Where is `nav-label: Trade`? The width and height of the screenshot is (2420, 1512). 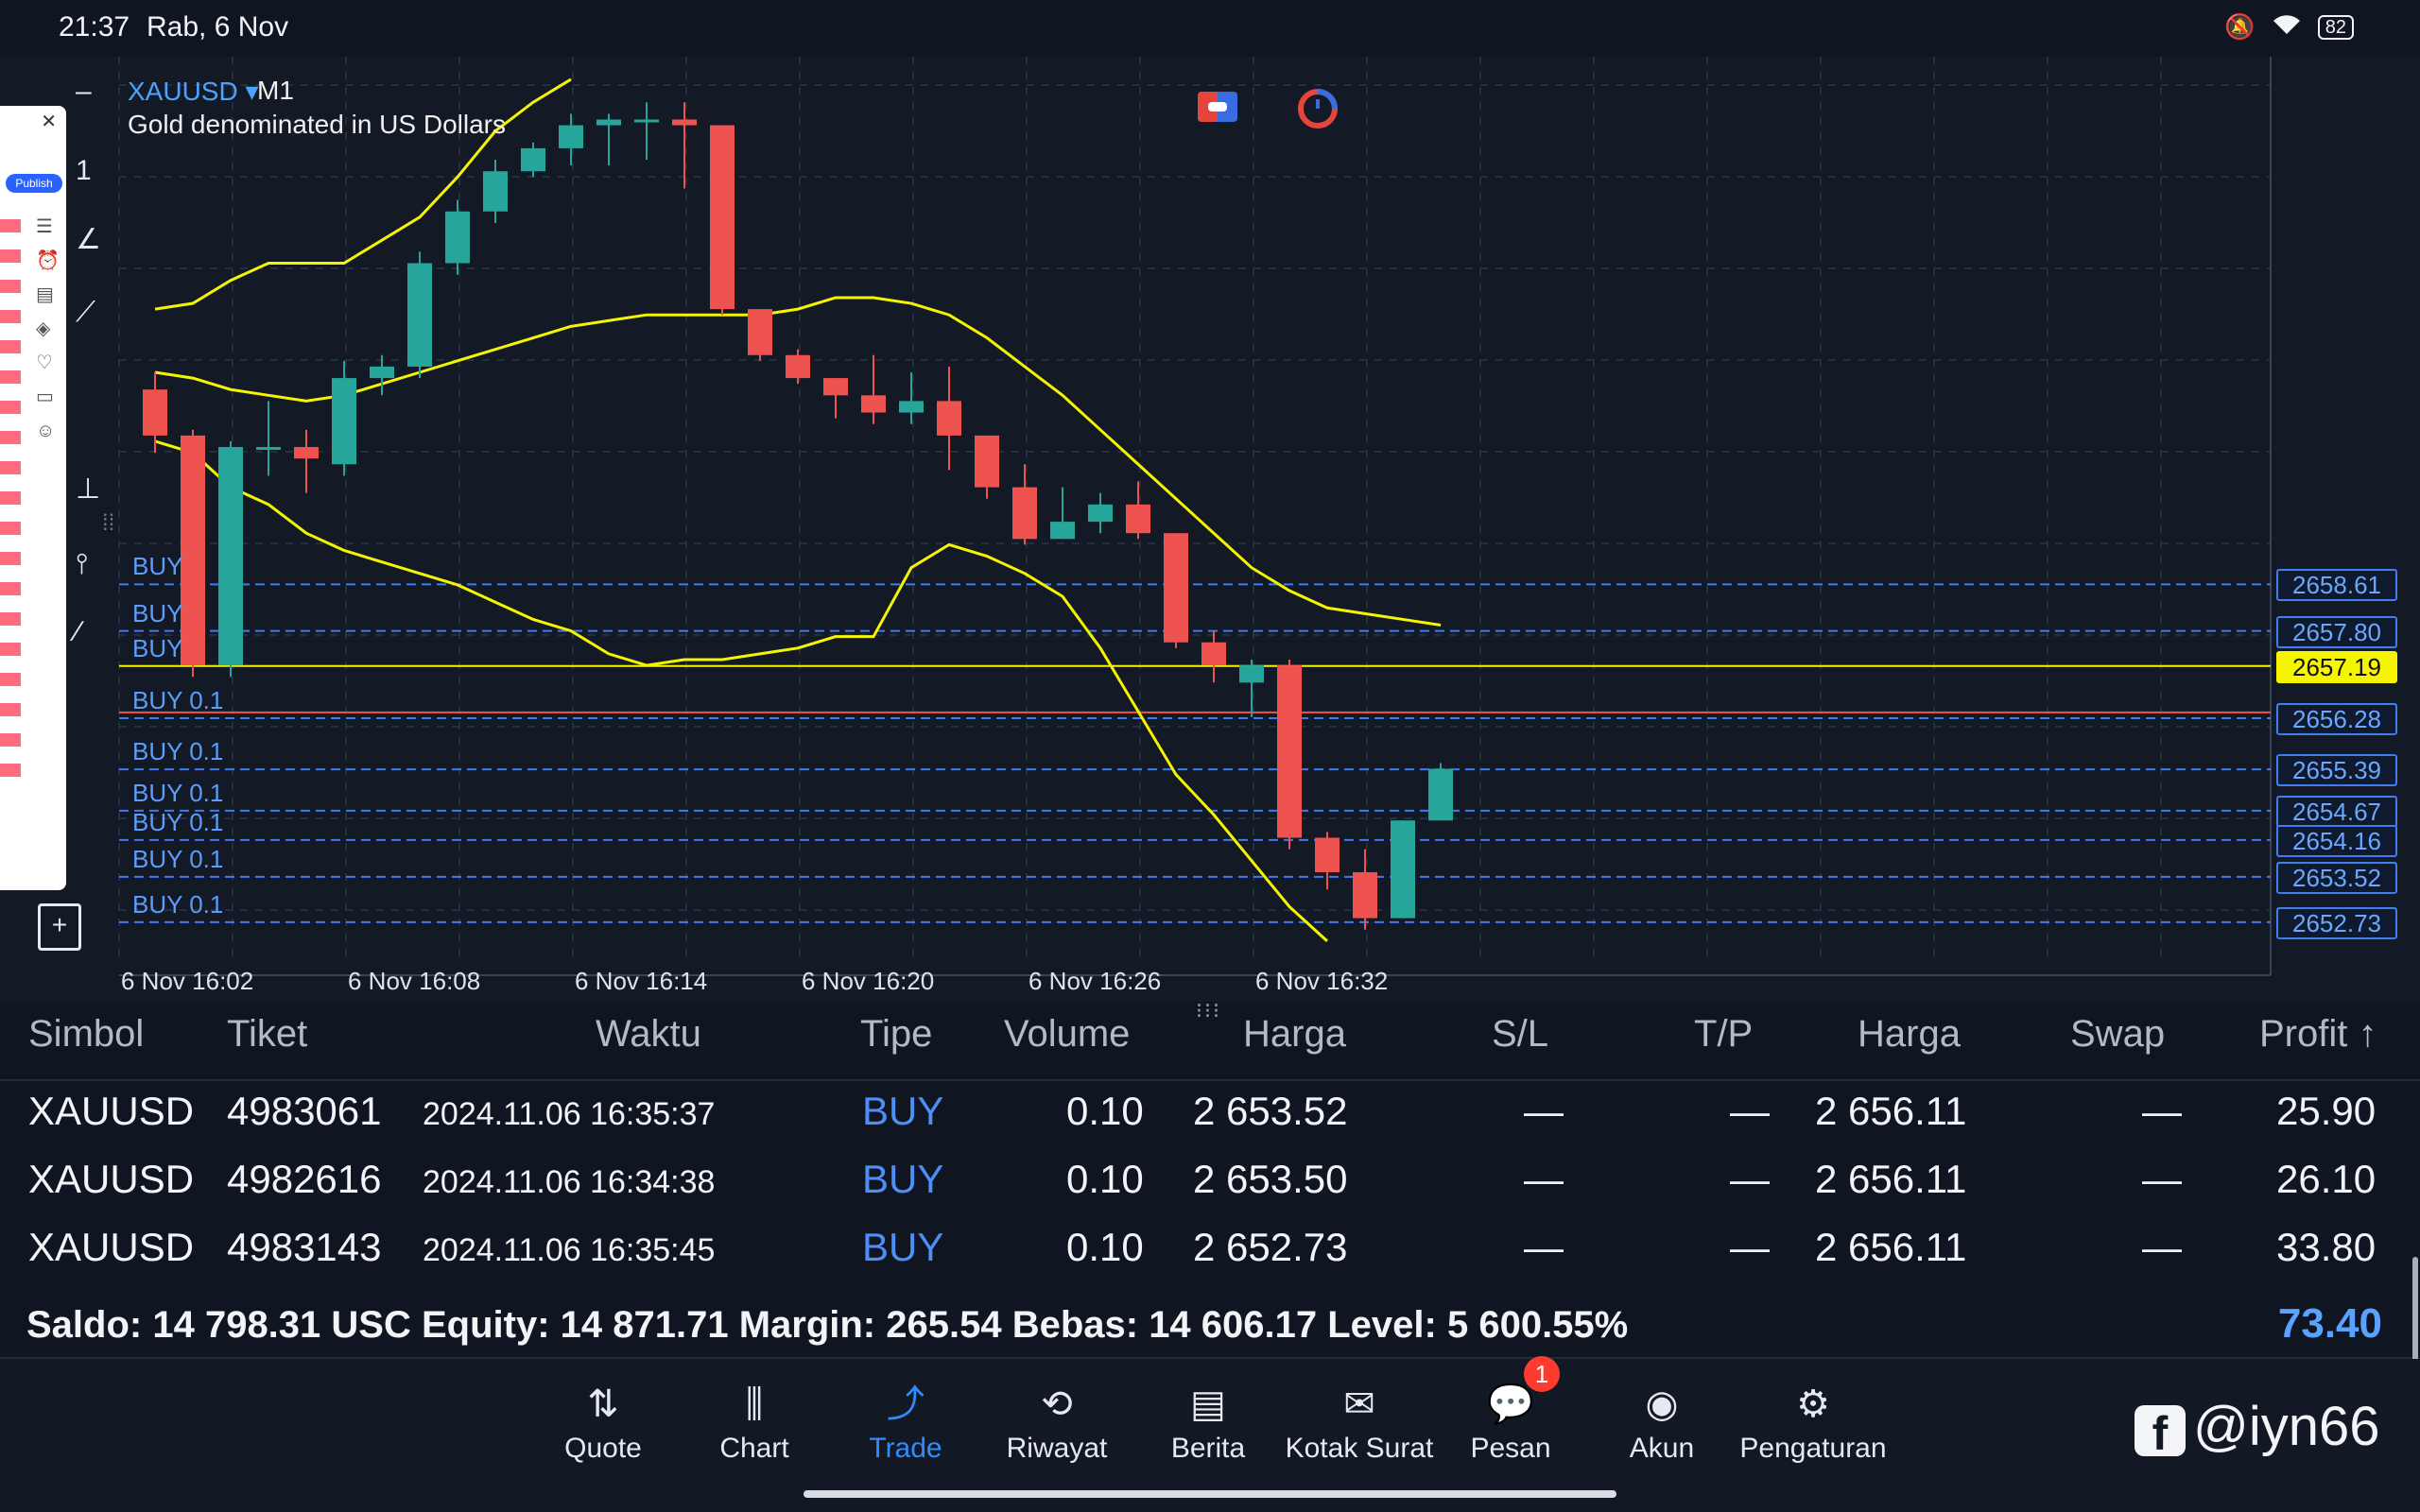
nav-label: Trade is located at coordinates (906, 1448).